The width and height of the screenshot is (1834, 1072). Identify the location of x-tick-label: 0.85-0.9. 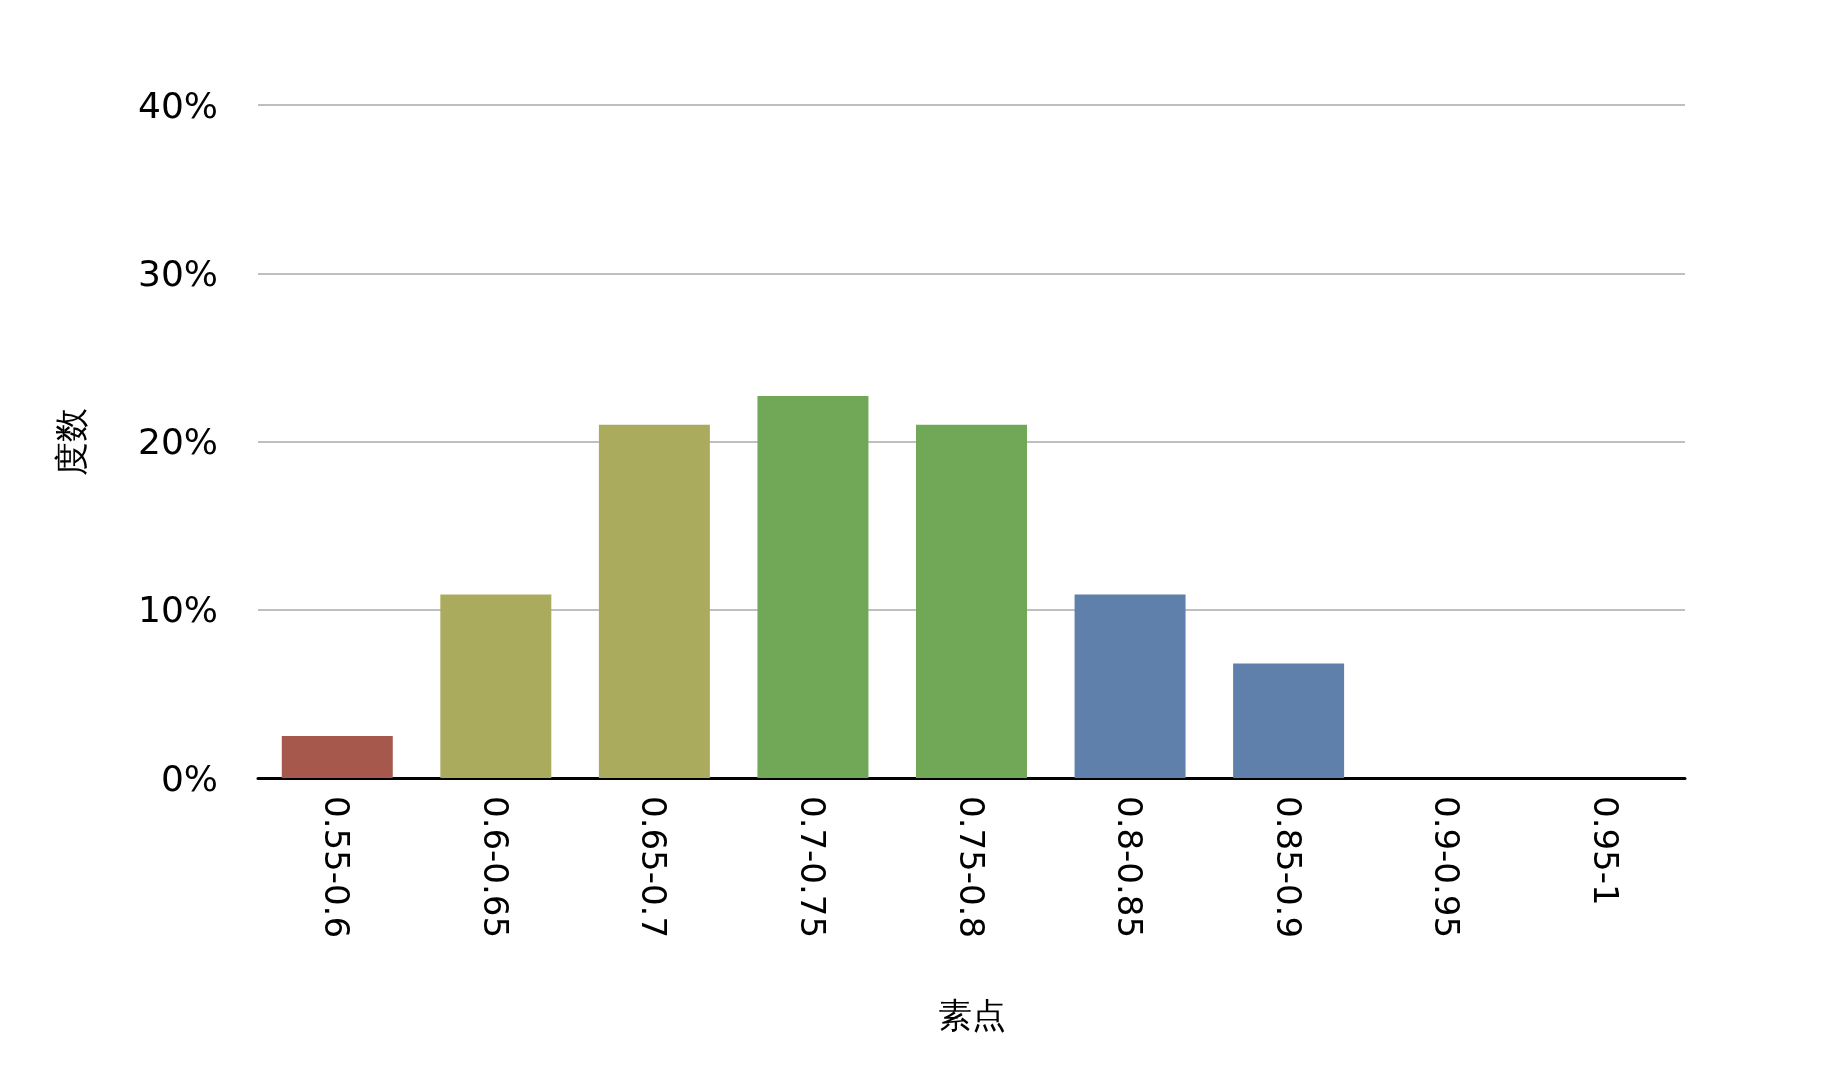
(1288, 867).